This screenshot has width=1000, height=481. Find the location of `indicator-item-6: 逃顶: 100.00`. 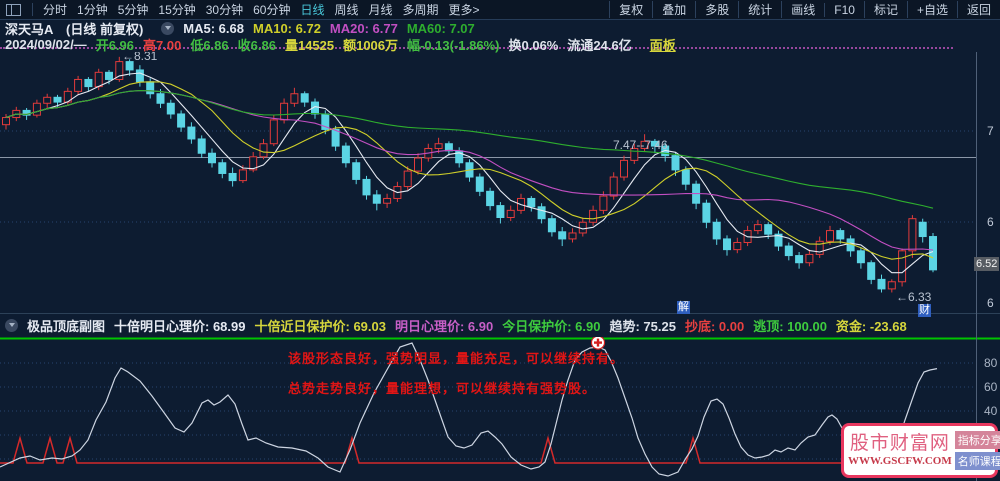

indicator-item-6: 逃顶: 100.00 is located at coordinates (790, 326).